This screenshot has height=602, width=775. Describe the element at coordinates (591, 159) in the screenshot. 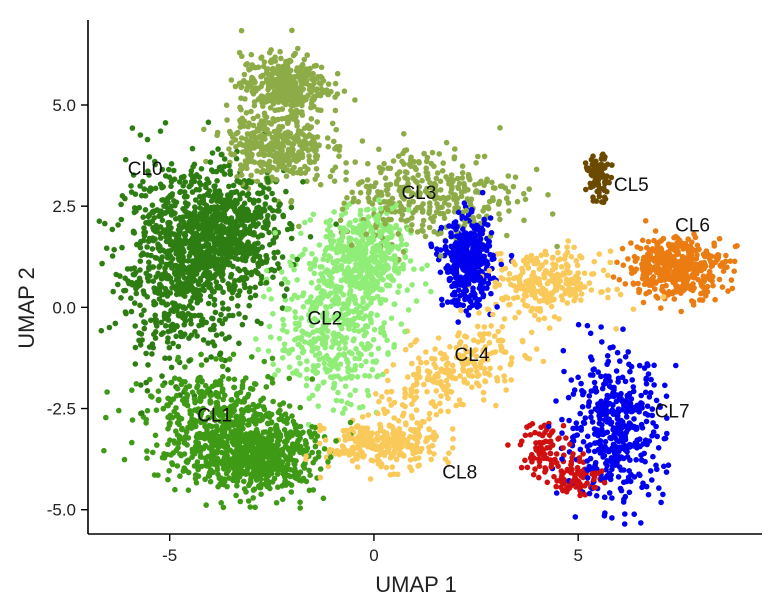

I see `point-cl5` at that location.